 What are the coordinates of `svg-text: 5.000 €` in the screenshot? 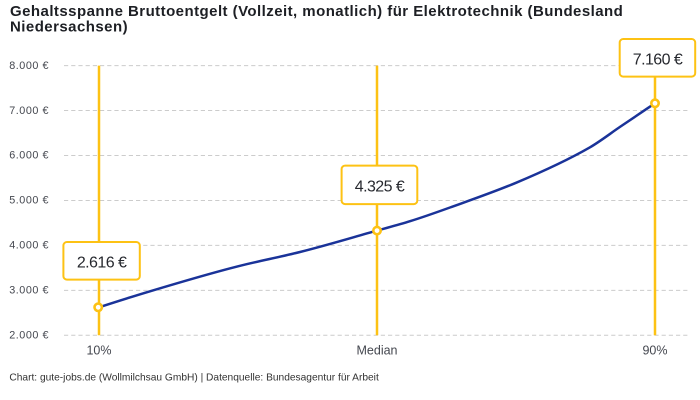 It's located at (29, 201).